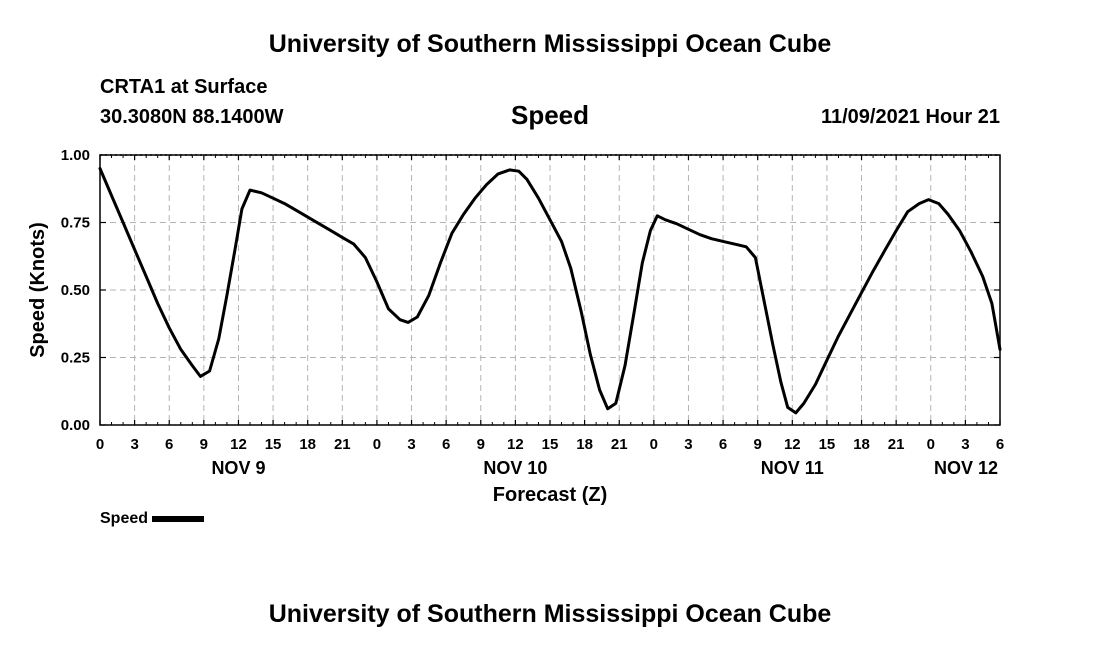 This screenshot has width=1100, height=650. I want to click on legend: Speed, so click(152, 519).